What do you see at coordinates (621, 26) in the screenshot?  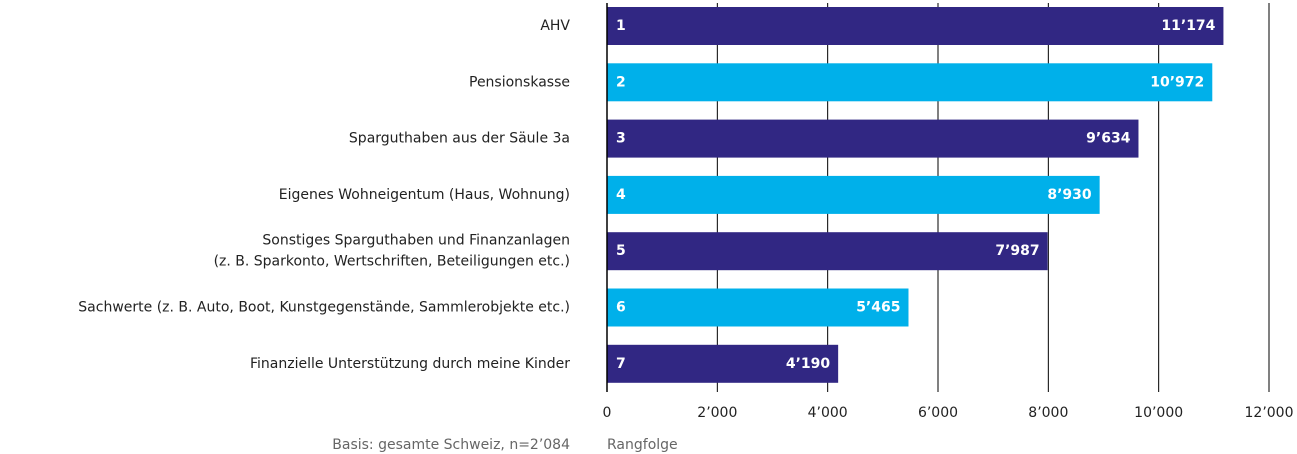 I see `rank-label: 1` at bounding box center [621, 26].